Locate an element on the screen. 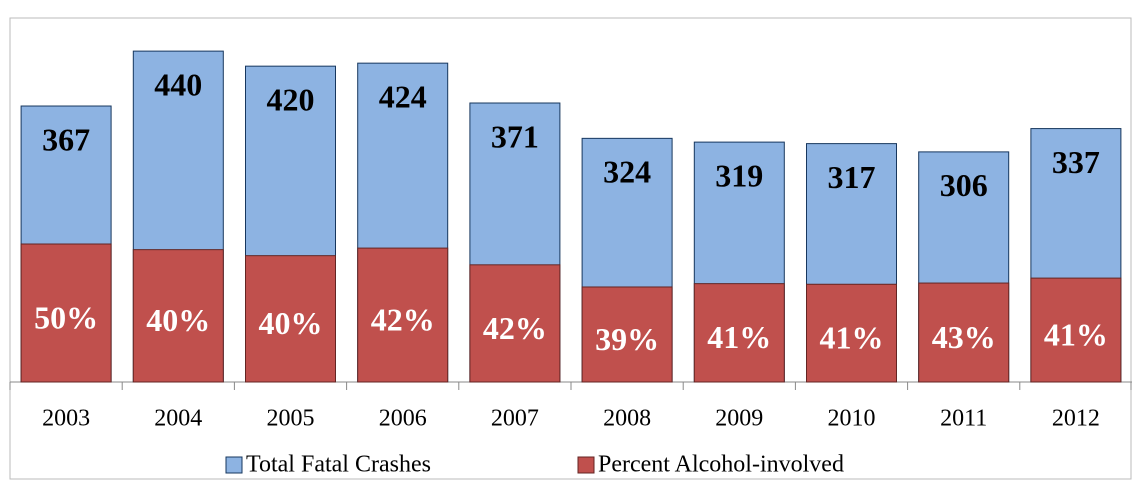 The width and height of the screenshot is (1132, 480). data-label: 420 is located at coordinates (291, 100).